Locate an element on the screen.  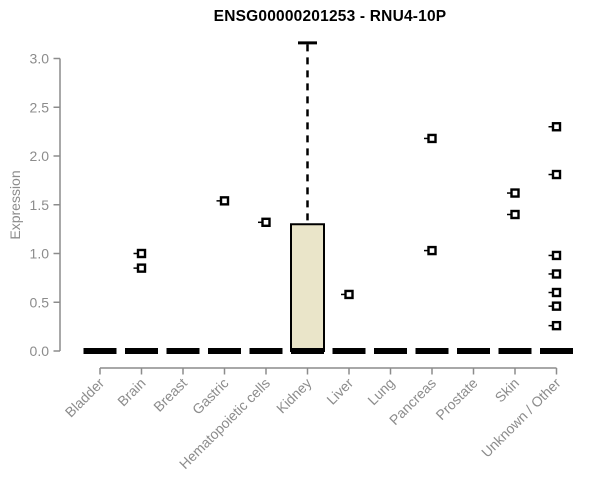
x-axis-label-breast: Breast is located at coordinates (170, 395).